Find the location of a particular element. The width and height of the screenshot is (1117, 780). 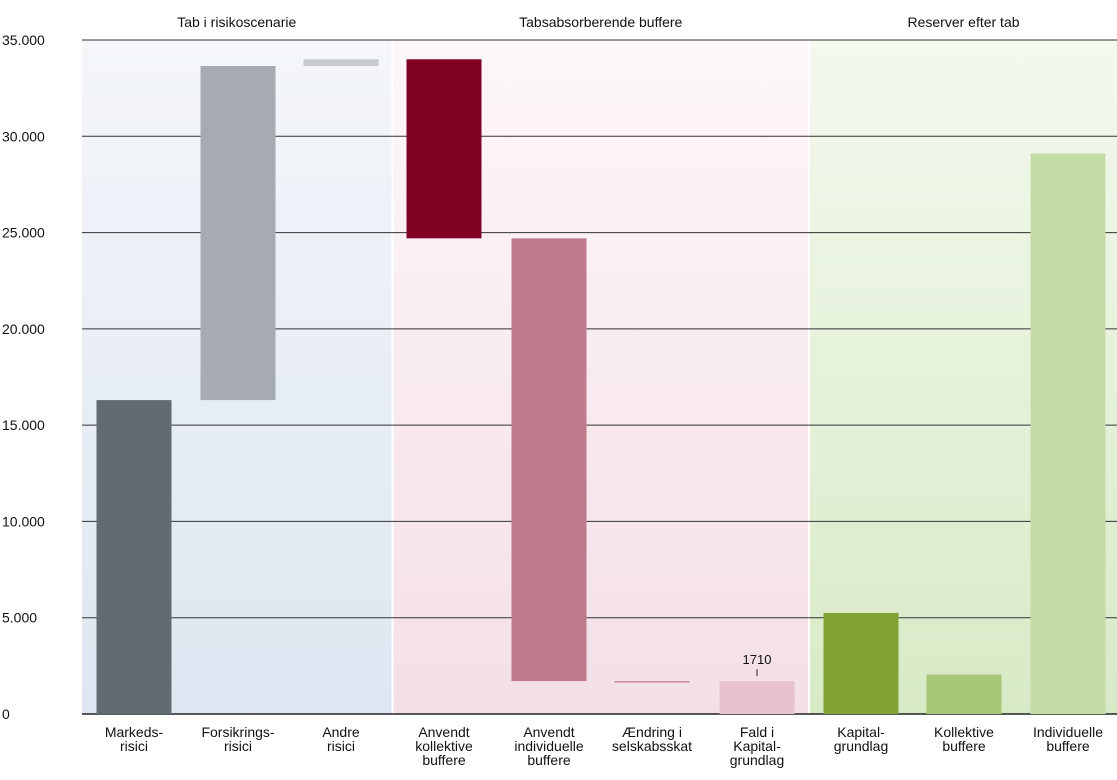

category-label: Forsikrings-risici is located at coordinates (237, 739).